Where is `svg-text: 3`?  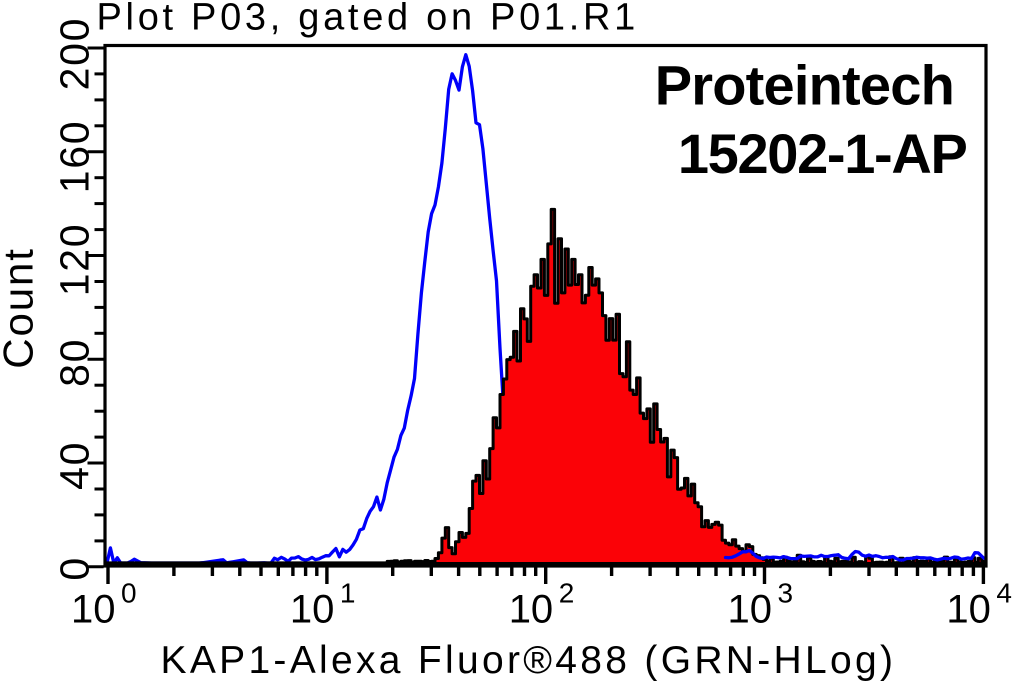 svg-text: 3 is located at coordinates (786, 593).